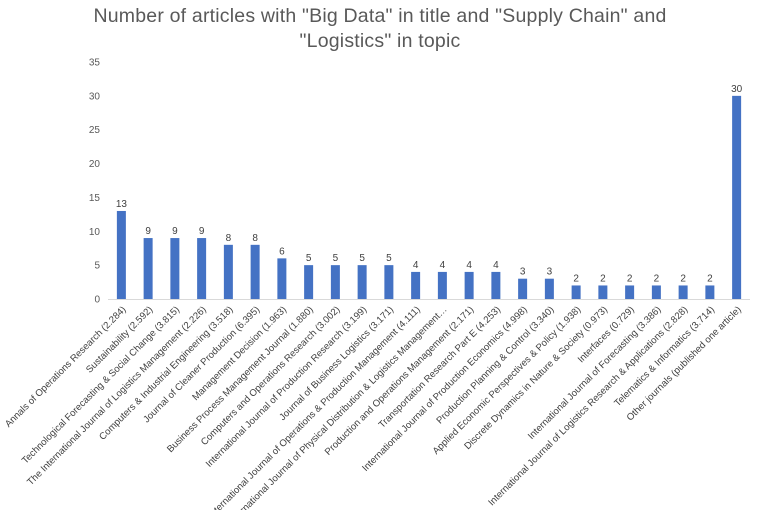 Image resolution: width=760 pixels, height=510 pixels. Describe the element at coordinates (95, 232) in the screenshot. I see `y-tick-label: 10` at that location.